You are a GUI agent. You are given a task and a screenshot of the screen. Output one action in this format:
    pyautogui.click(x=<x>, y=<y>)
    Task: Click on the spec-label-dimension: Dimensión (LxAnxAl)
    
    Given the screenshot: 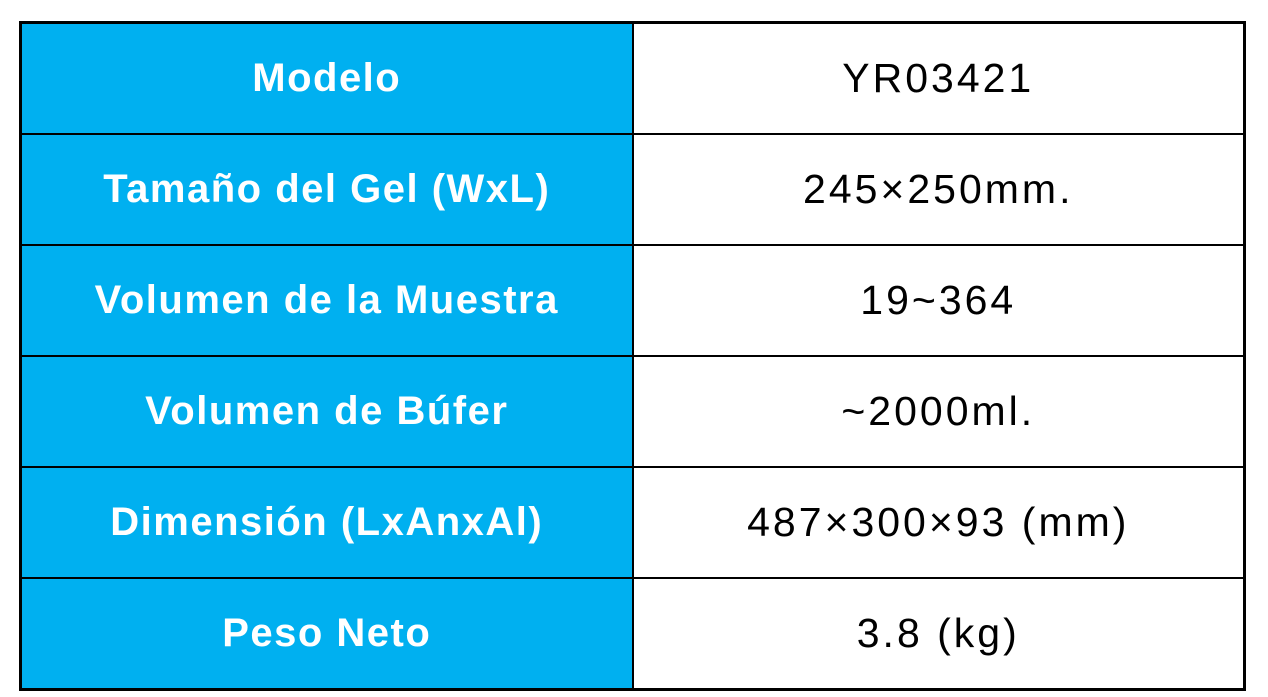 What is the action you would take?
    pyautogui.click(x=326, y=522)
    